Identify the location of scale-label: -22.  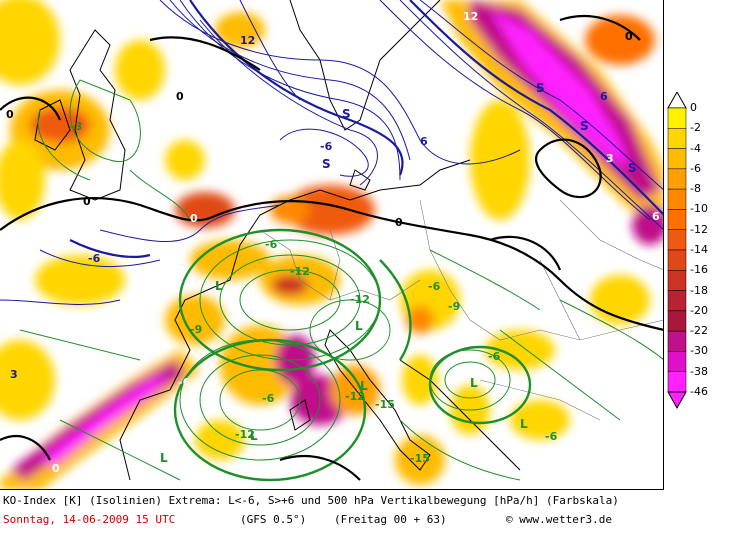
(699, 331).